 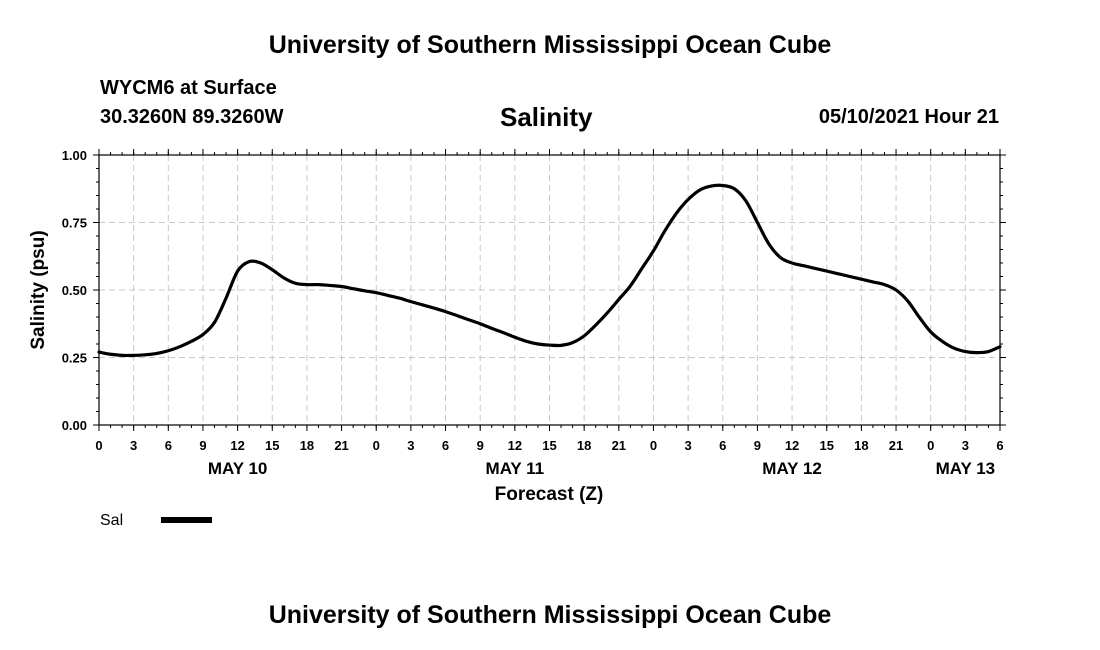 I want to click on x-axis-label: Forecast (Z), so click(x=549, y=494).